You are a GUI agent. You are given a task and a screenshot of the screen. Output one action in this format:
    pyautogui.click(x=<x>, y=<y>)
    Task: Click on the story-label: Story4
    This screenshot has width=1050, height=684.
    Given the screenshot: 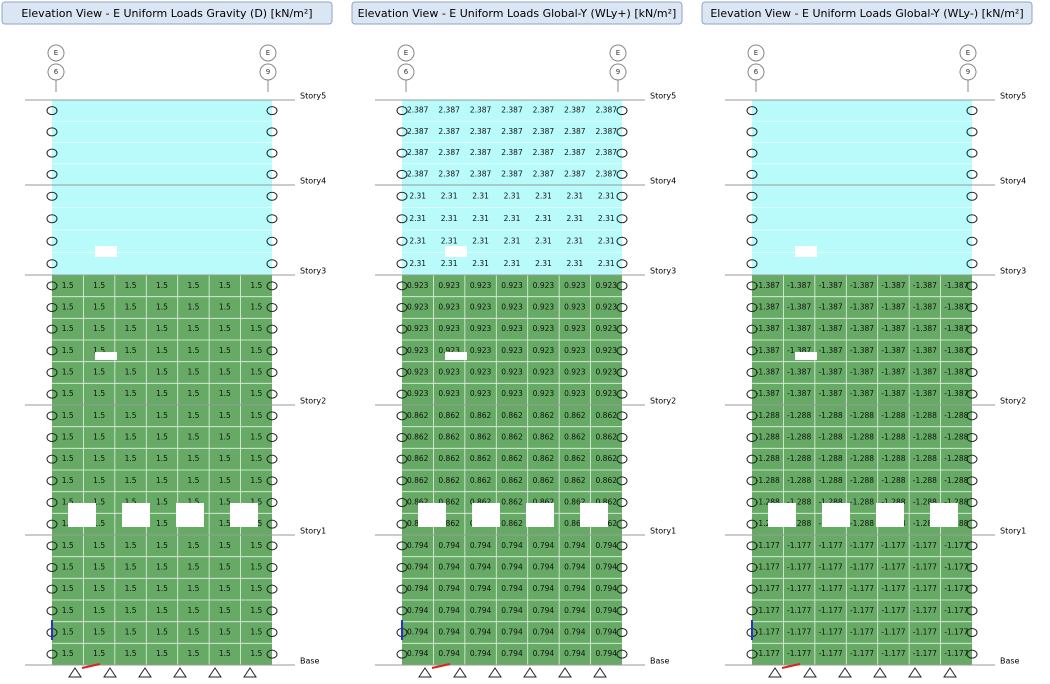 What is the action you would take?
    pyautogui.click(x=663, y=181)
    